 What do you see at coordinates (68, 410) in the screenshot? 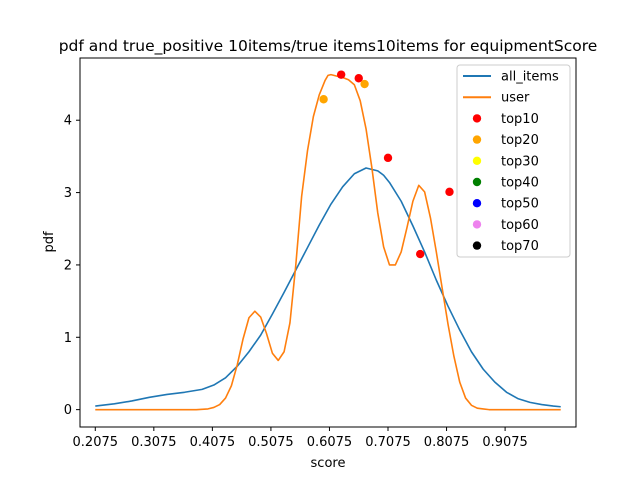
I see `y-tick-label: 0` at bounding box center [68, 410].